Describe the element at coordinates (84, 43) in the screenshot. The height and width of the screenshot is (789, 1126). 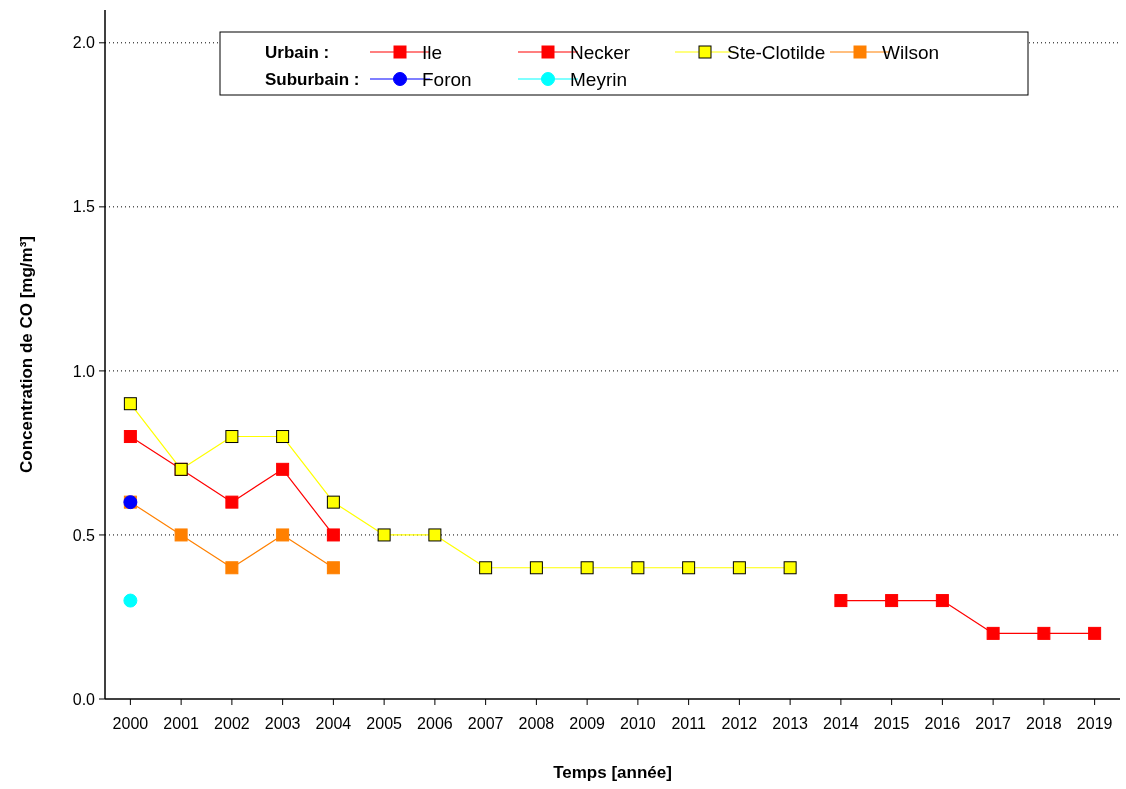
I see `y-tick-label: 2.0` at that location.